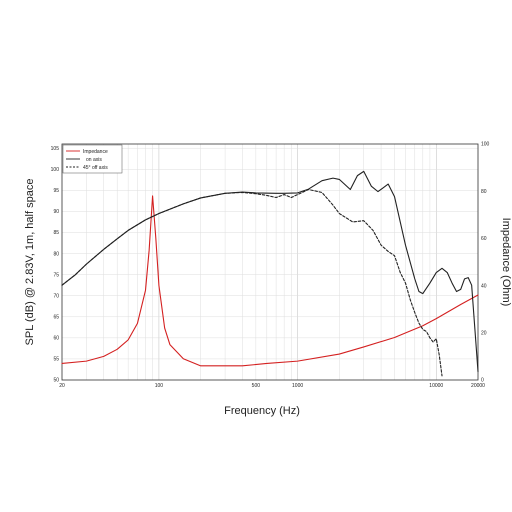  What do you see at coordinates (484, 286) in the screenshot?
I see `y-right-tick-label: 40` at bounding box center [484, 286].